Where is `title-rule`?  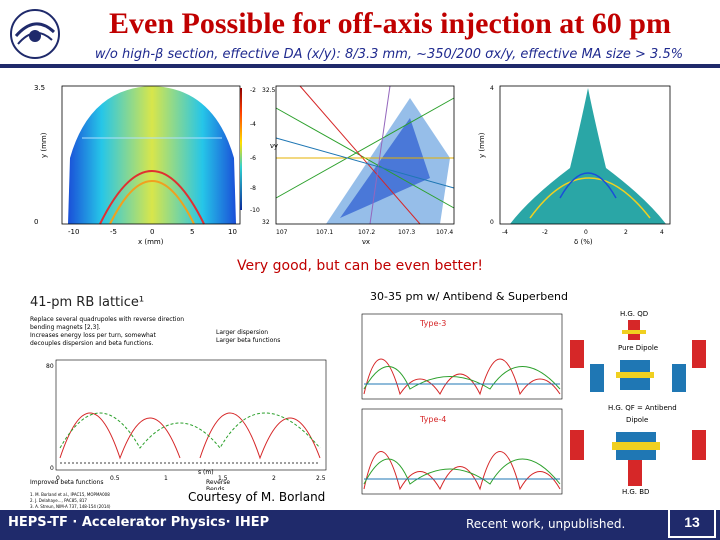 title-rule is located at coordinates (360, 66).